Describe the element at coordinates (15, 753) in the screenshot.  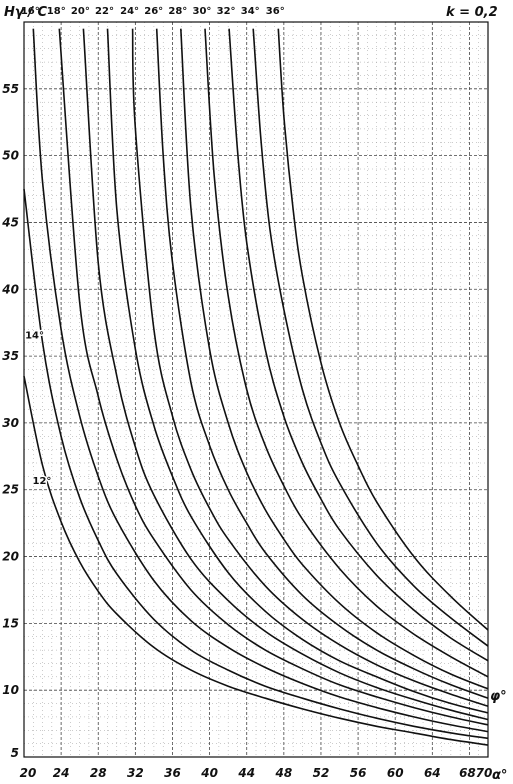
I see `y-tick-label: 5` at that location.